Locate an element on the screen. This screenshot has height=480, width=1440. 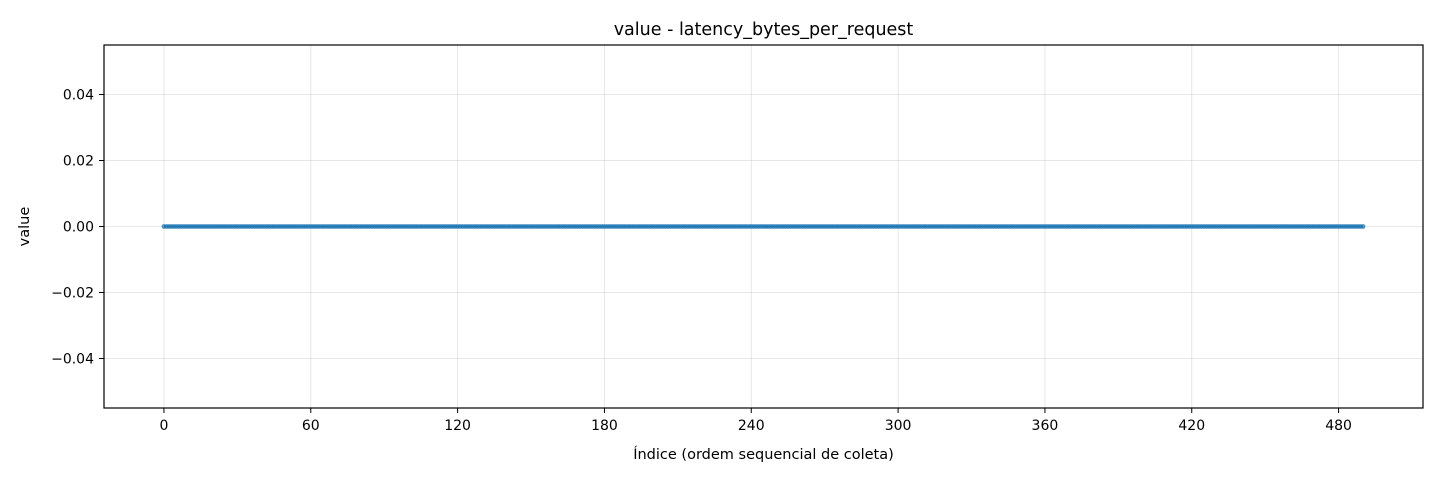
x-tick-label: 240 is located at coordinates (751, 426).